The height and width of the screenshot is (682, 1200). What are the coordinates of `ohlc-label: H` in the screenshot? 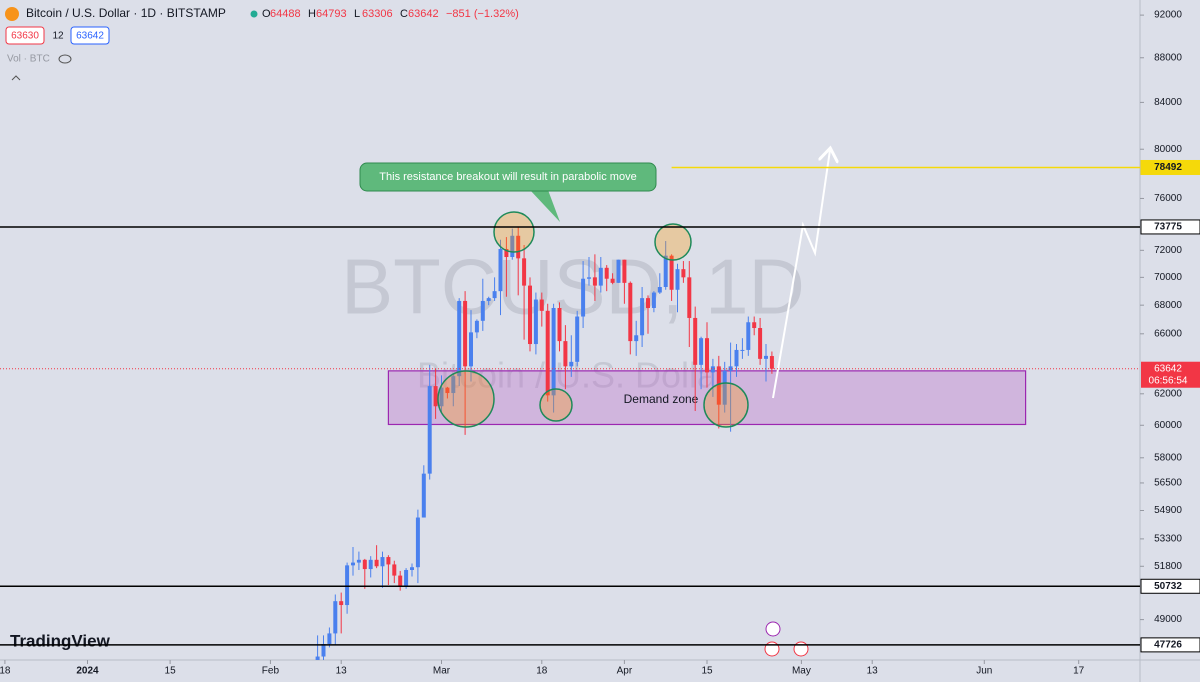 It's located at (312, 14).